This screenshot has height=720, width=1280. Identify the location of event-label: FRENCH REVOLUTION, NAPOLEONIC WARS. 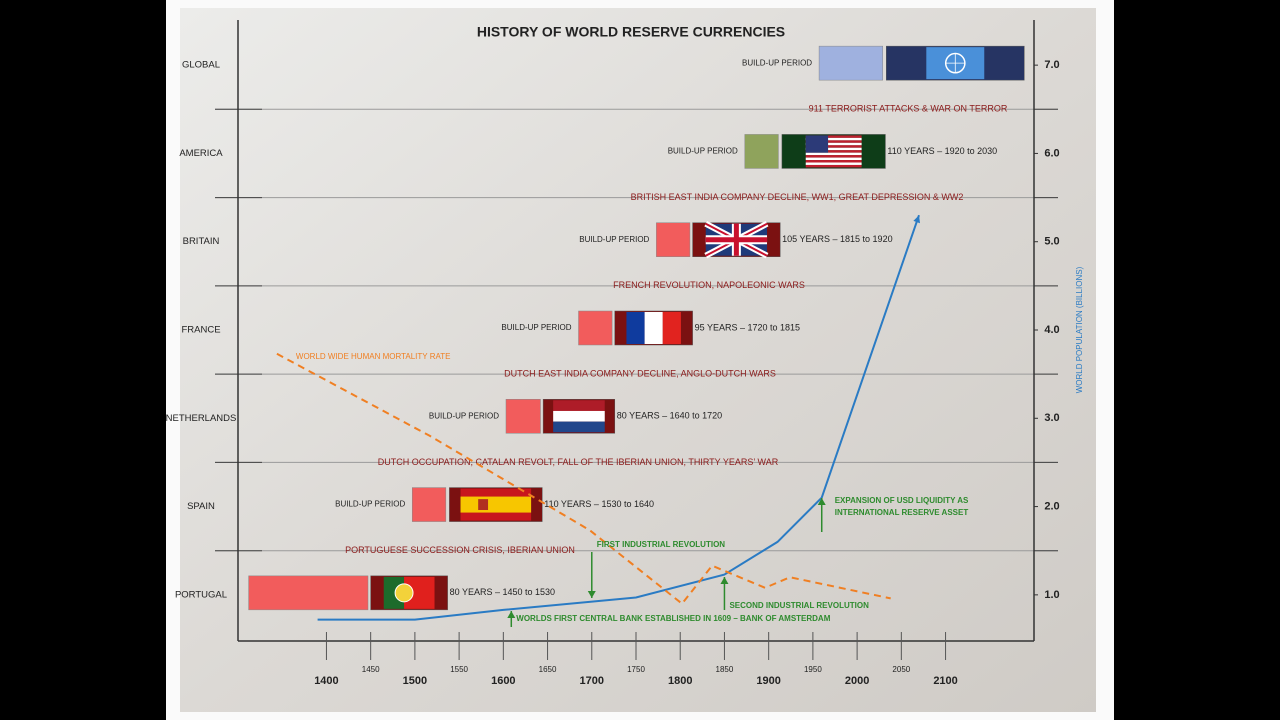
(709, 285).